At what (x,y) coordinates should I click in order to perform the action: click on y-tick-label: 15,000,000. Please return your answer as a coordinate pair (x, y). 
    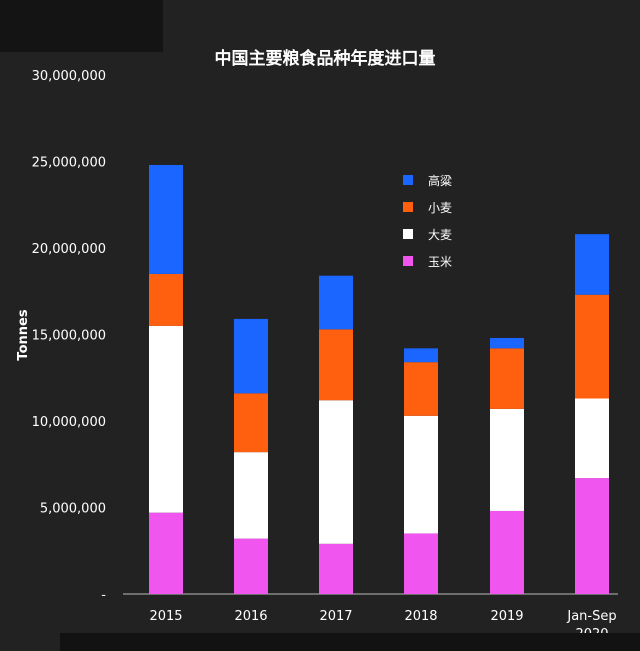
    Looking at the image, I should click on (69, 336).